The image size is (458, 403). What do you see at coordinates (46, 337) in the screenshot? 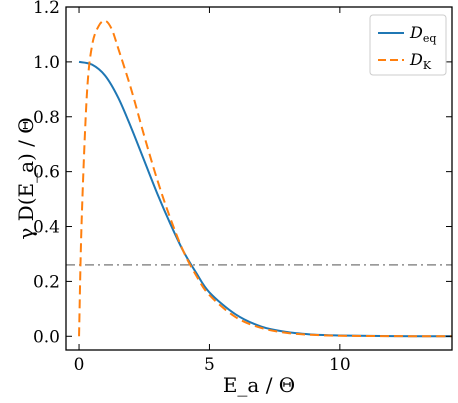
I see `y-tick-label: 0.0` at bounding box center [46, 337].